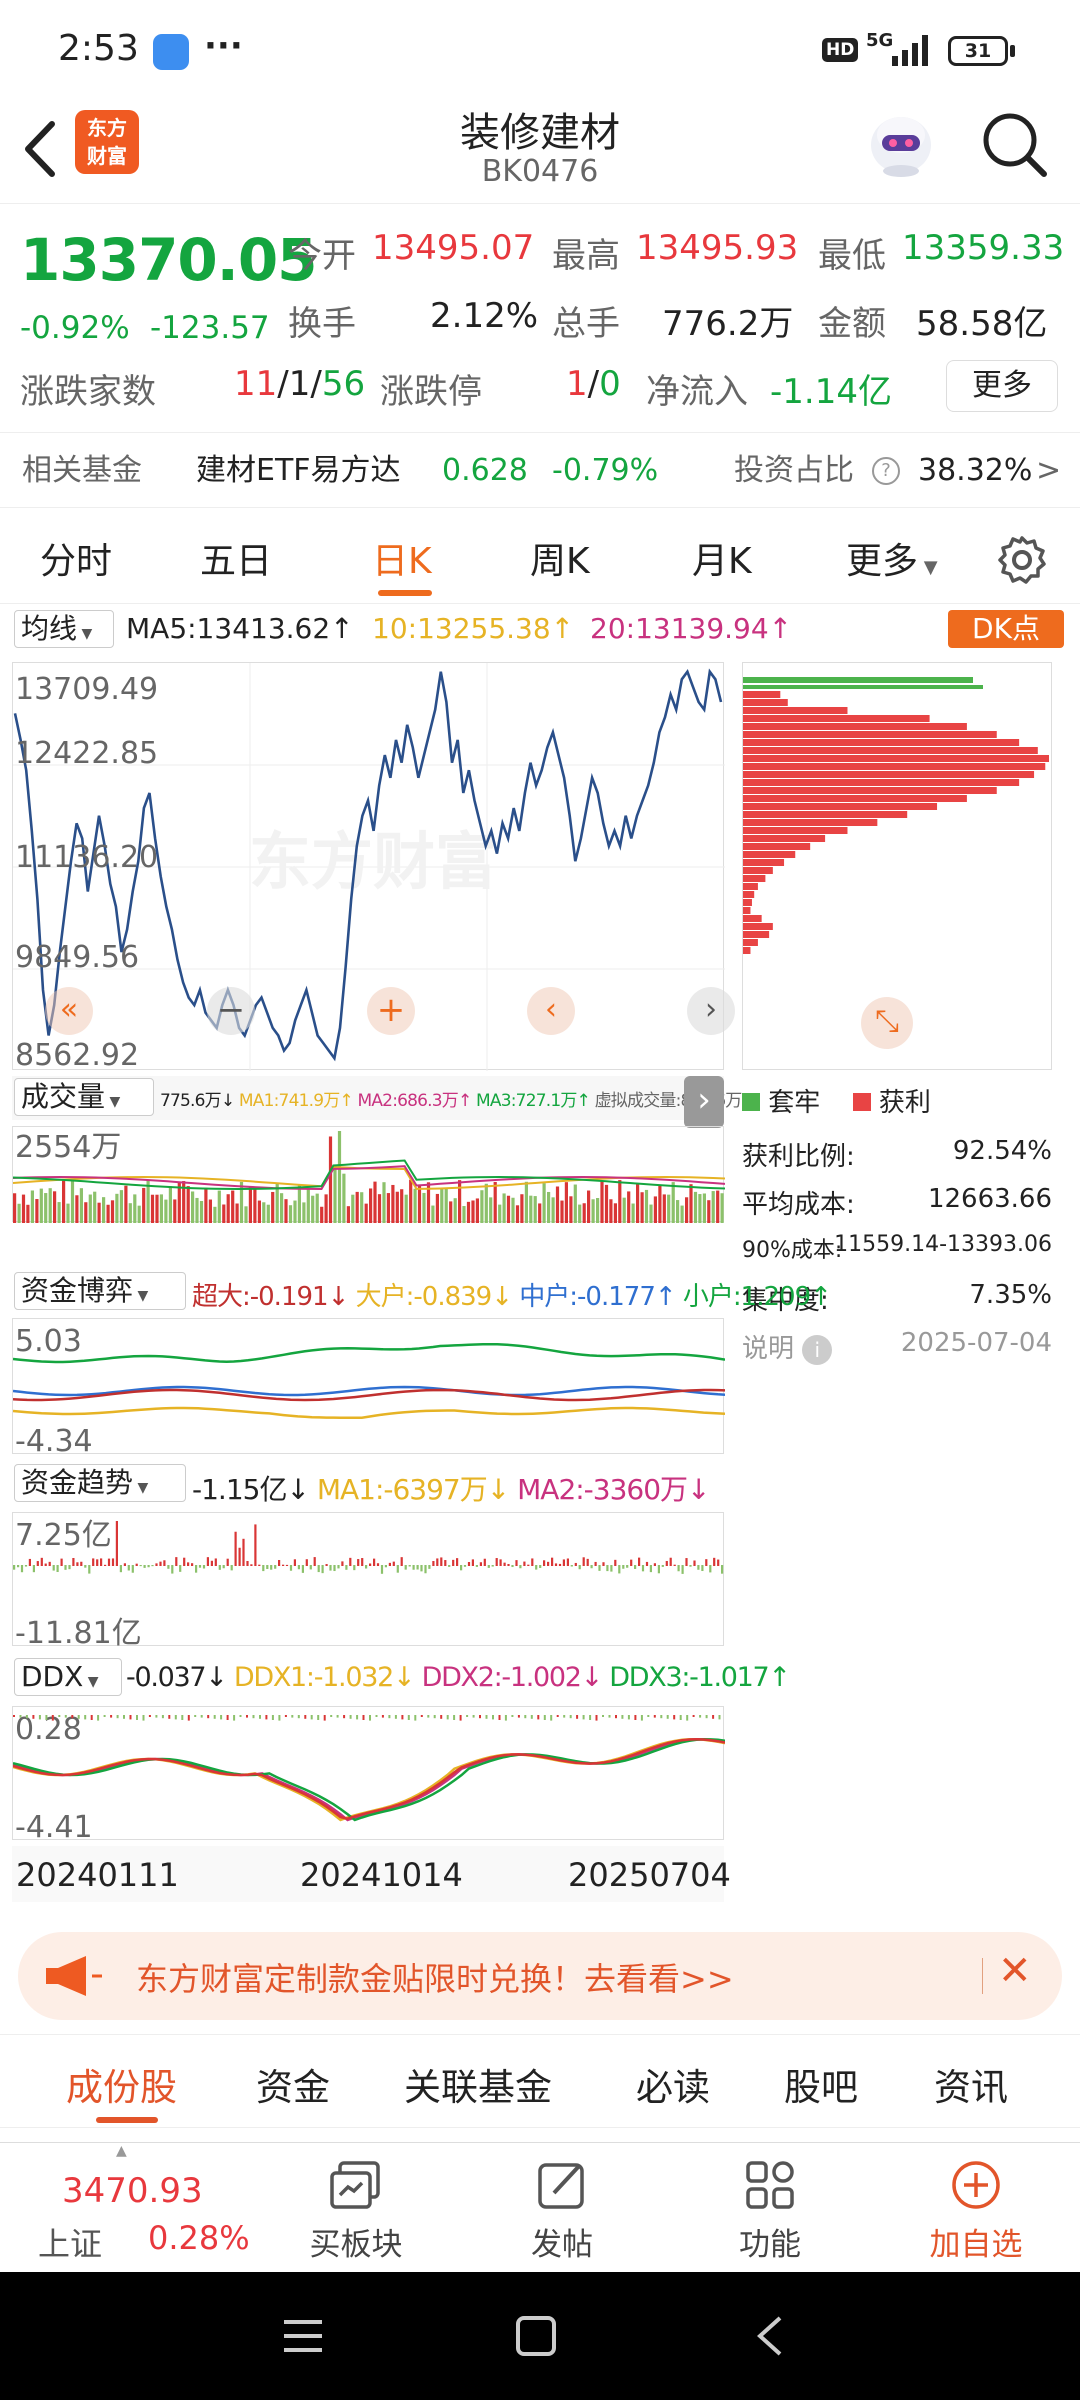 This screenshot has width=1080, height=2400. Describe the element at coordinates (897, 866) in the screenshot. I see `chip-chart: ⤡` at that location.